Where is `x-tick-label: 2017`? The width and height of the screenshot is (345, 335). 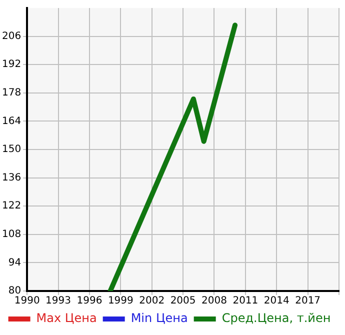 x-tick-label: 2017 is located at coordinates (308, 301).